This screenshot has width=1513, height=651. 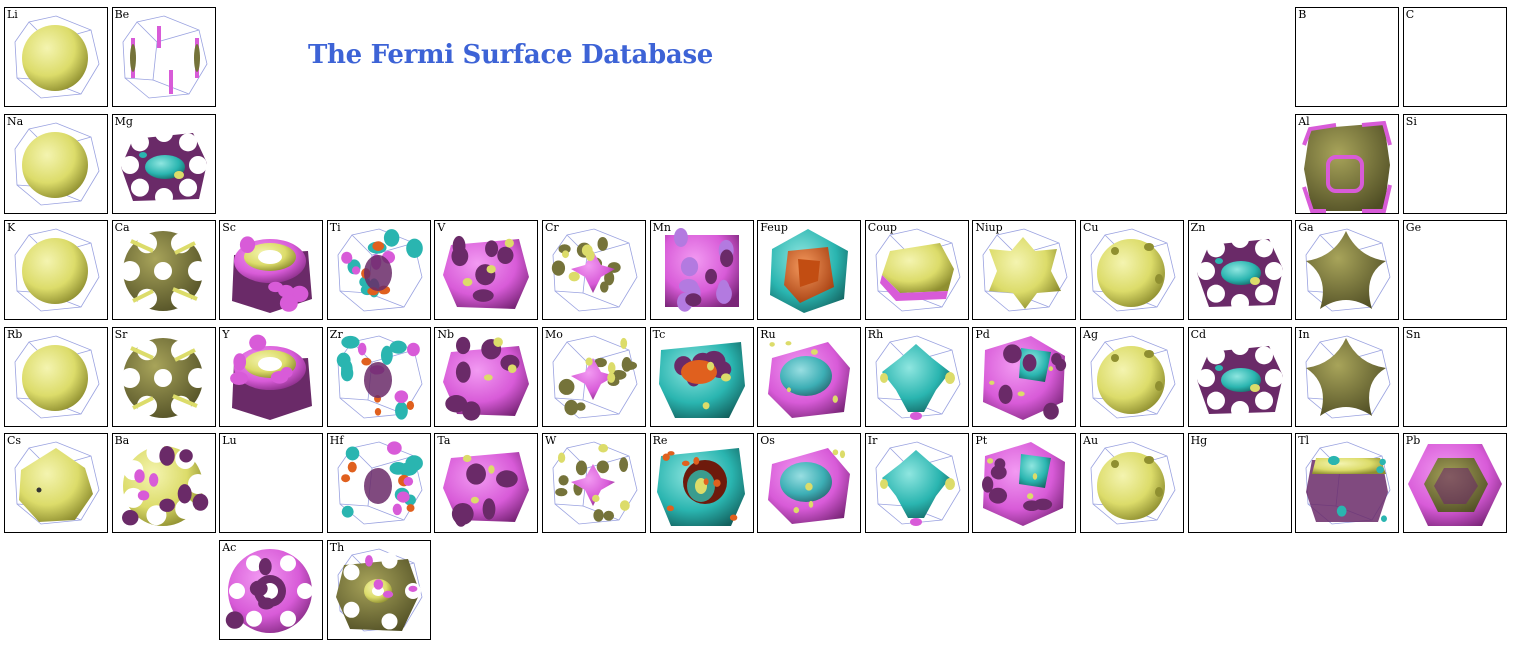 What do you see at coordinates (163, 270) in the screenshot?
I see `element-cell-ca: Ca` at bounding box center [163, 270].